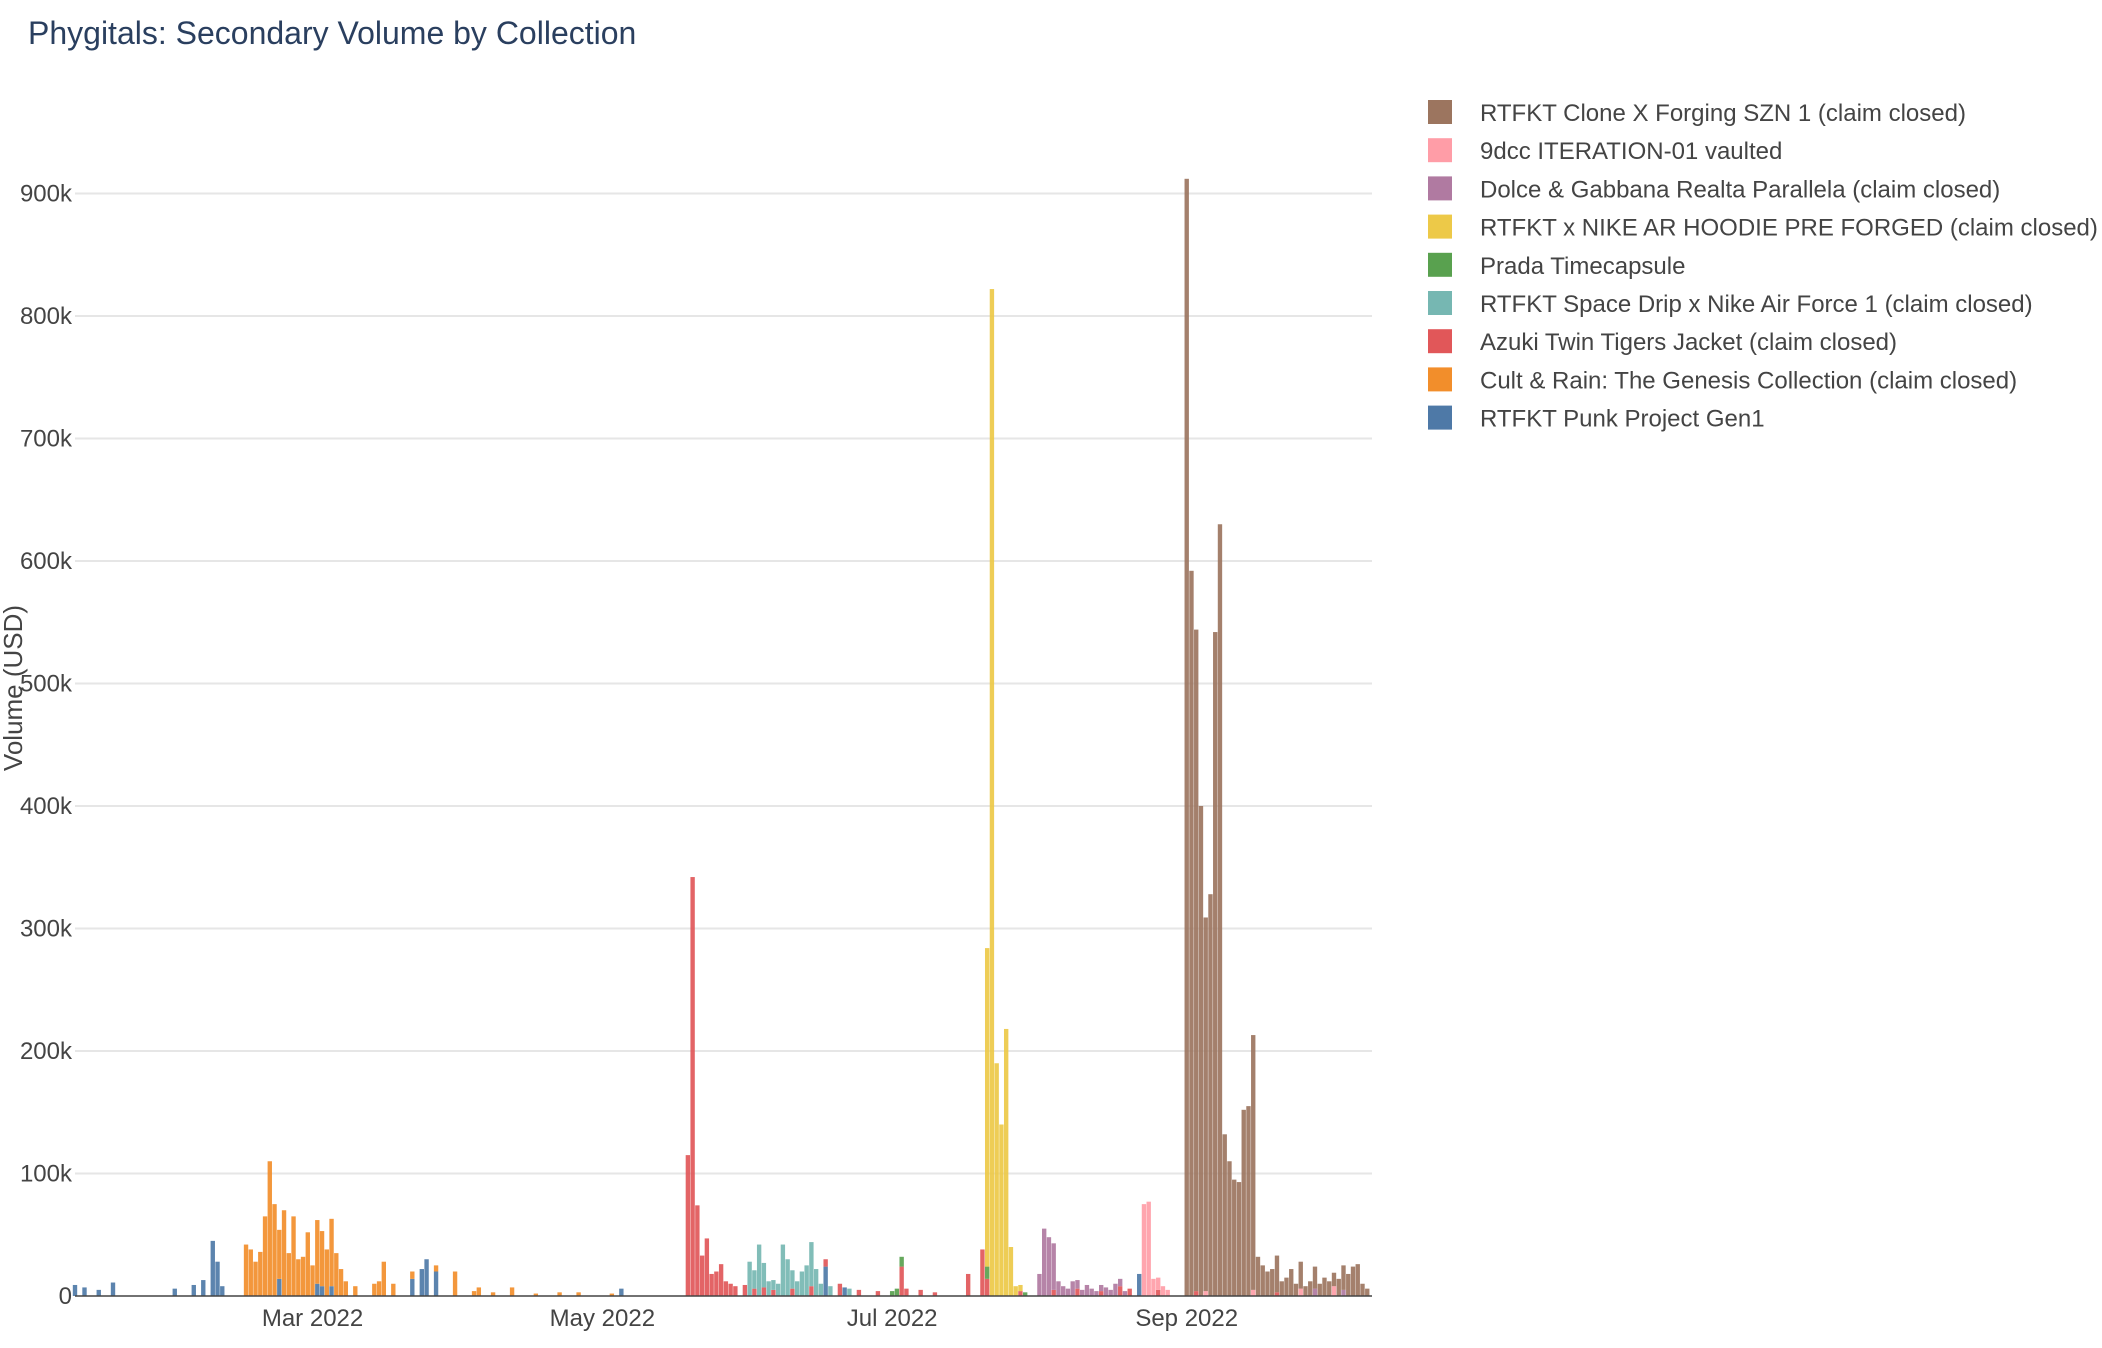 The height and width of the screenshot is (1348, 2102). What do you see at coordinates (65, 1296) in the screenshot?
I see `y-tick-label: 0` at bounding box center [65, 1296].